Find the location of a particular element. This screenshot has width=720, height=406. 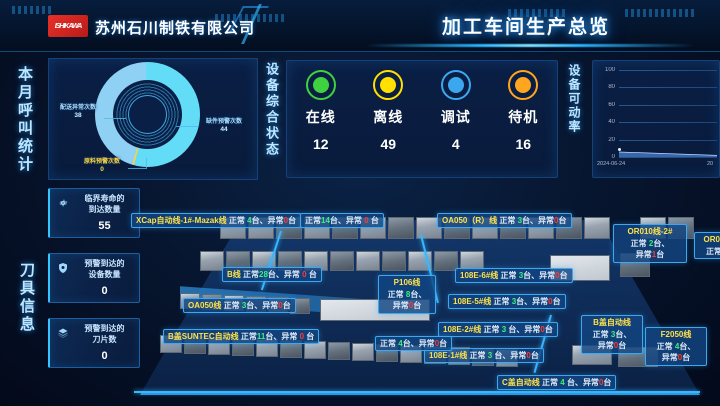

donut-label-missing-part-alert: 缺件预警次数 44 is located at coordinates (224, 126).